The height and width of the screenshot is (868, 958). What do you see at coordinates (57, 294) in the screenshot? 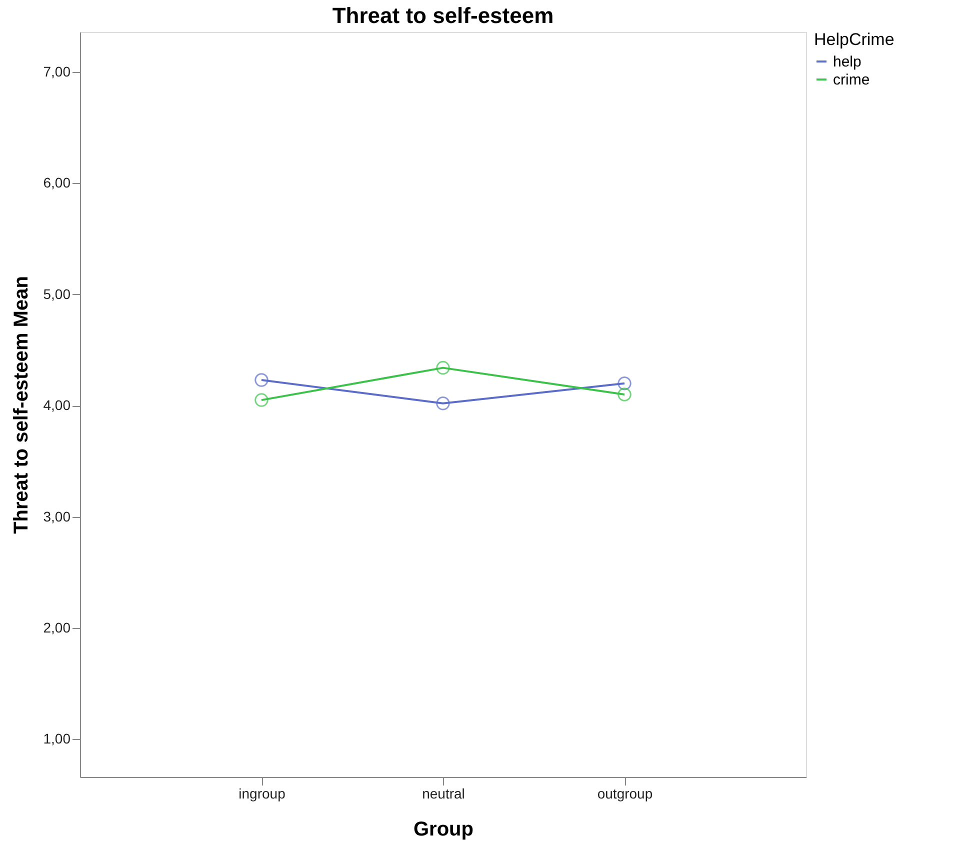
I see `y-tick-label: 5,00` at bounding box center [57, 294].